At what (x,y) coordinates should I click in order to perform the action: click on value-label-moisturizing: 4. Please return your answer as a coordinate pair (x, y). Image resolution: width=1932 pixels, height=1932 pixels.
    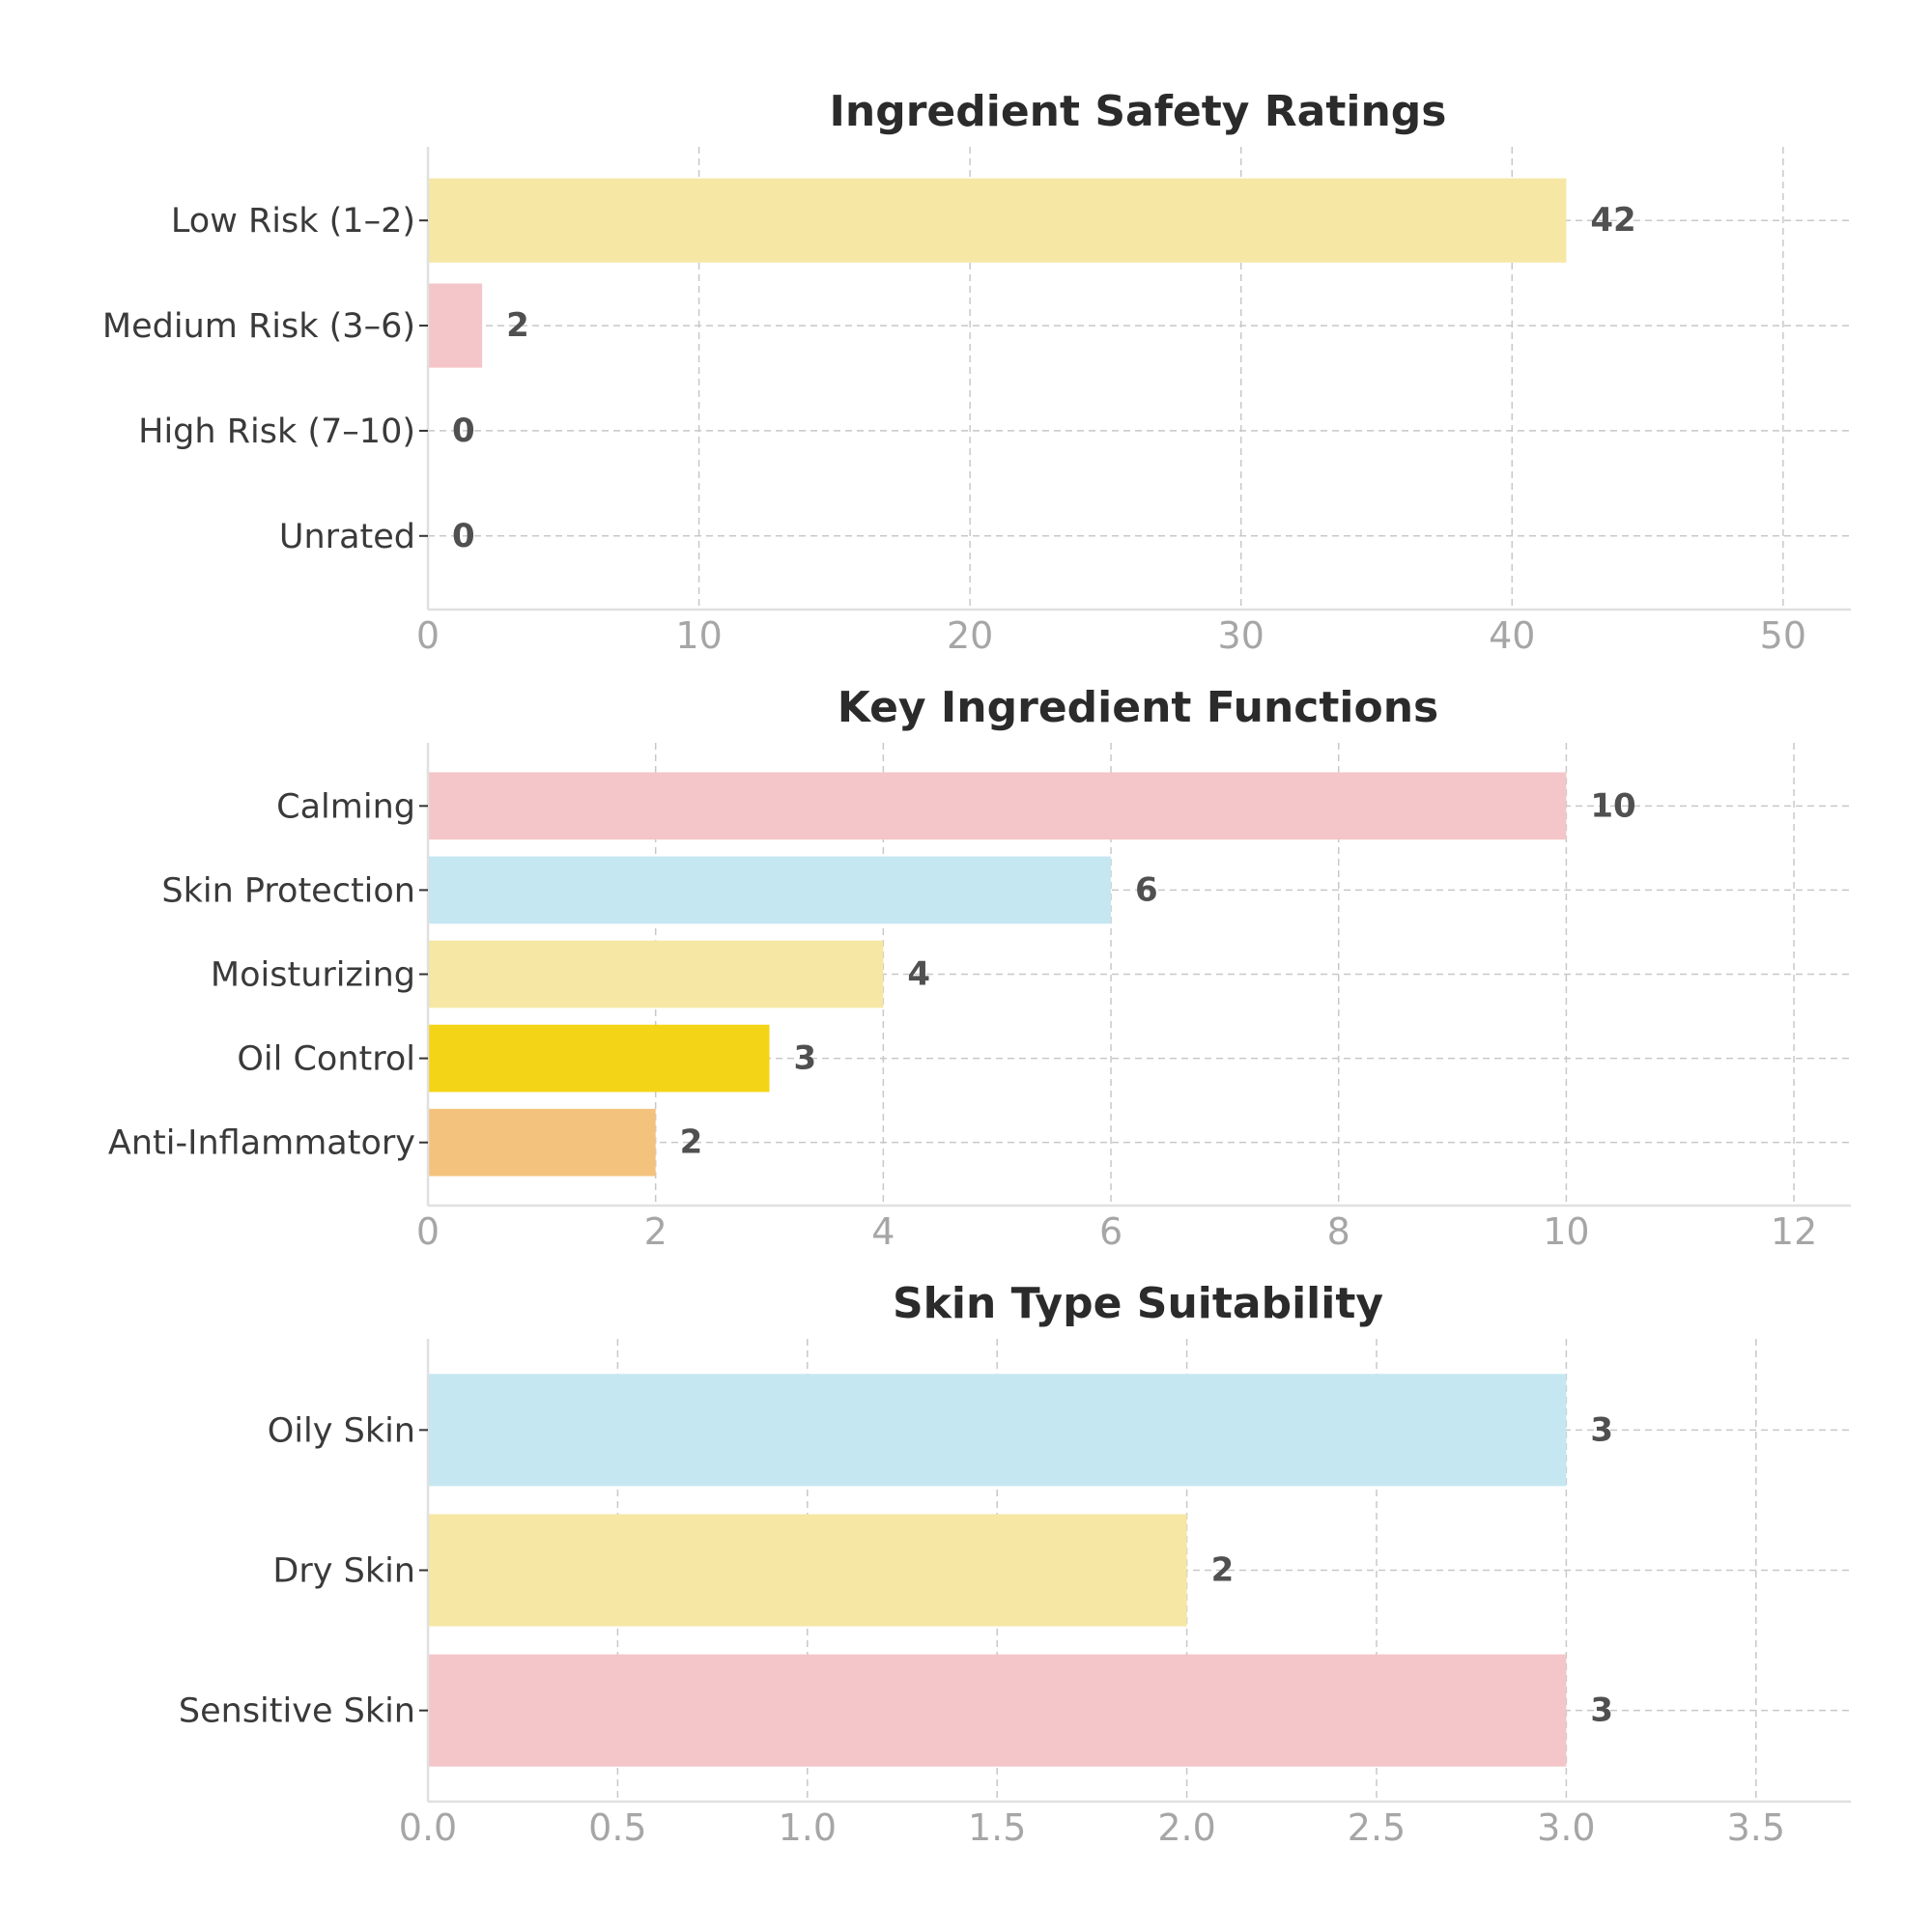
    Looking at the image, I should click on (918, 974).